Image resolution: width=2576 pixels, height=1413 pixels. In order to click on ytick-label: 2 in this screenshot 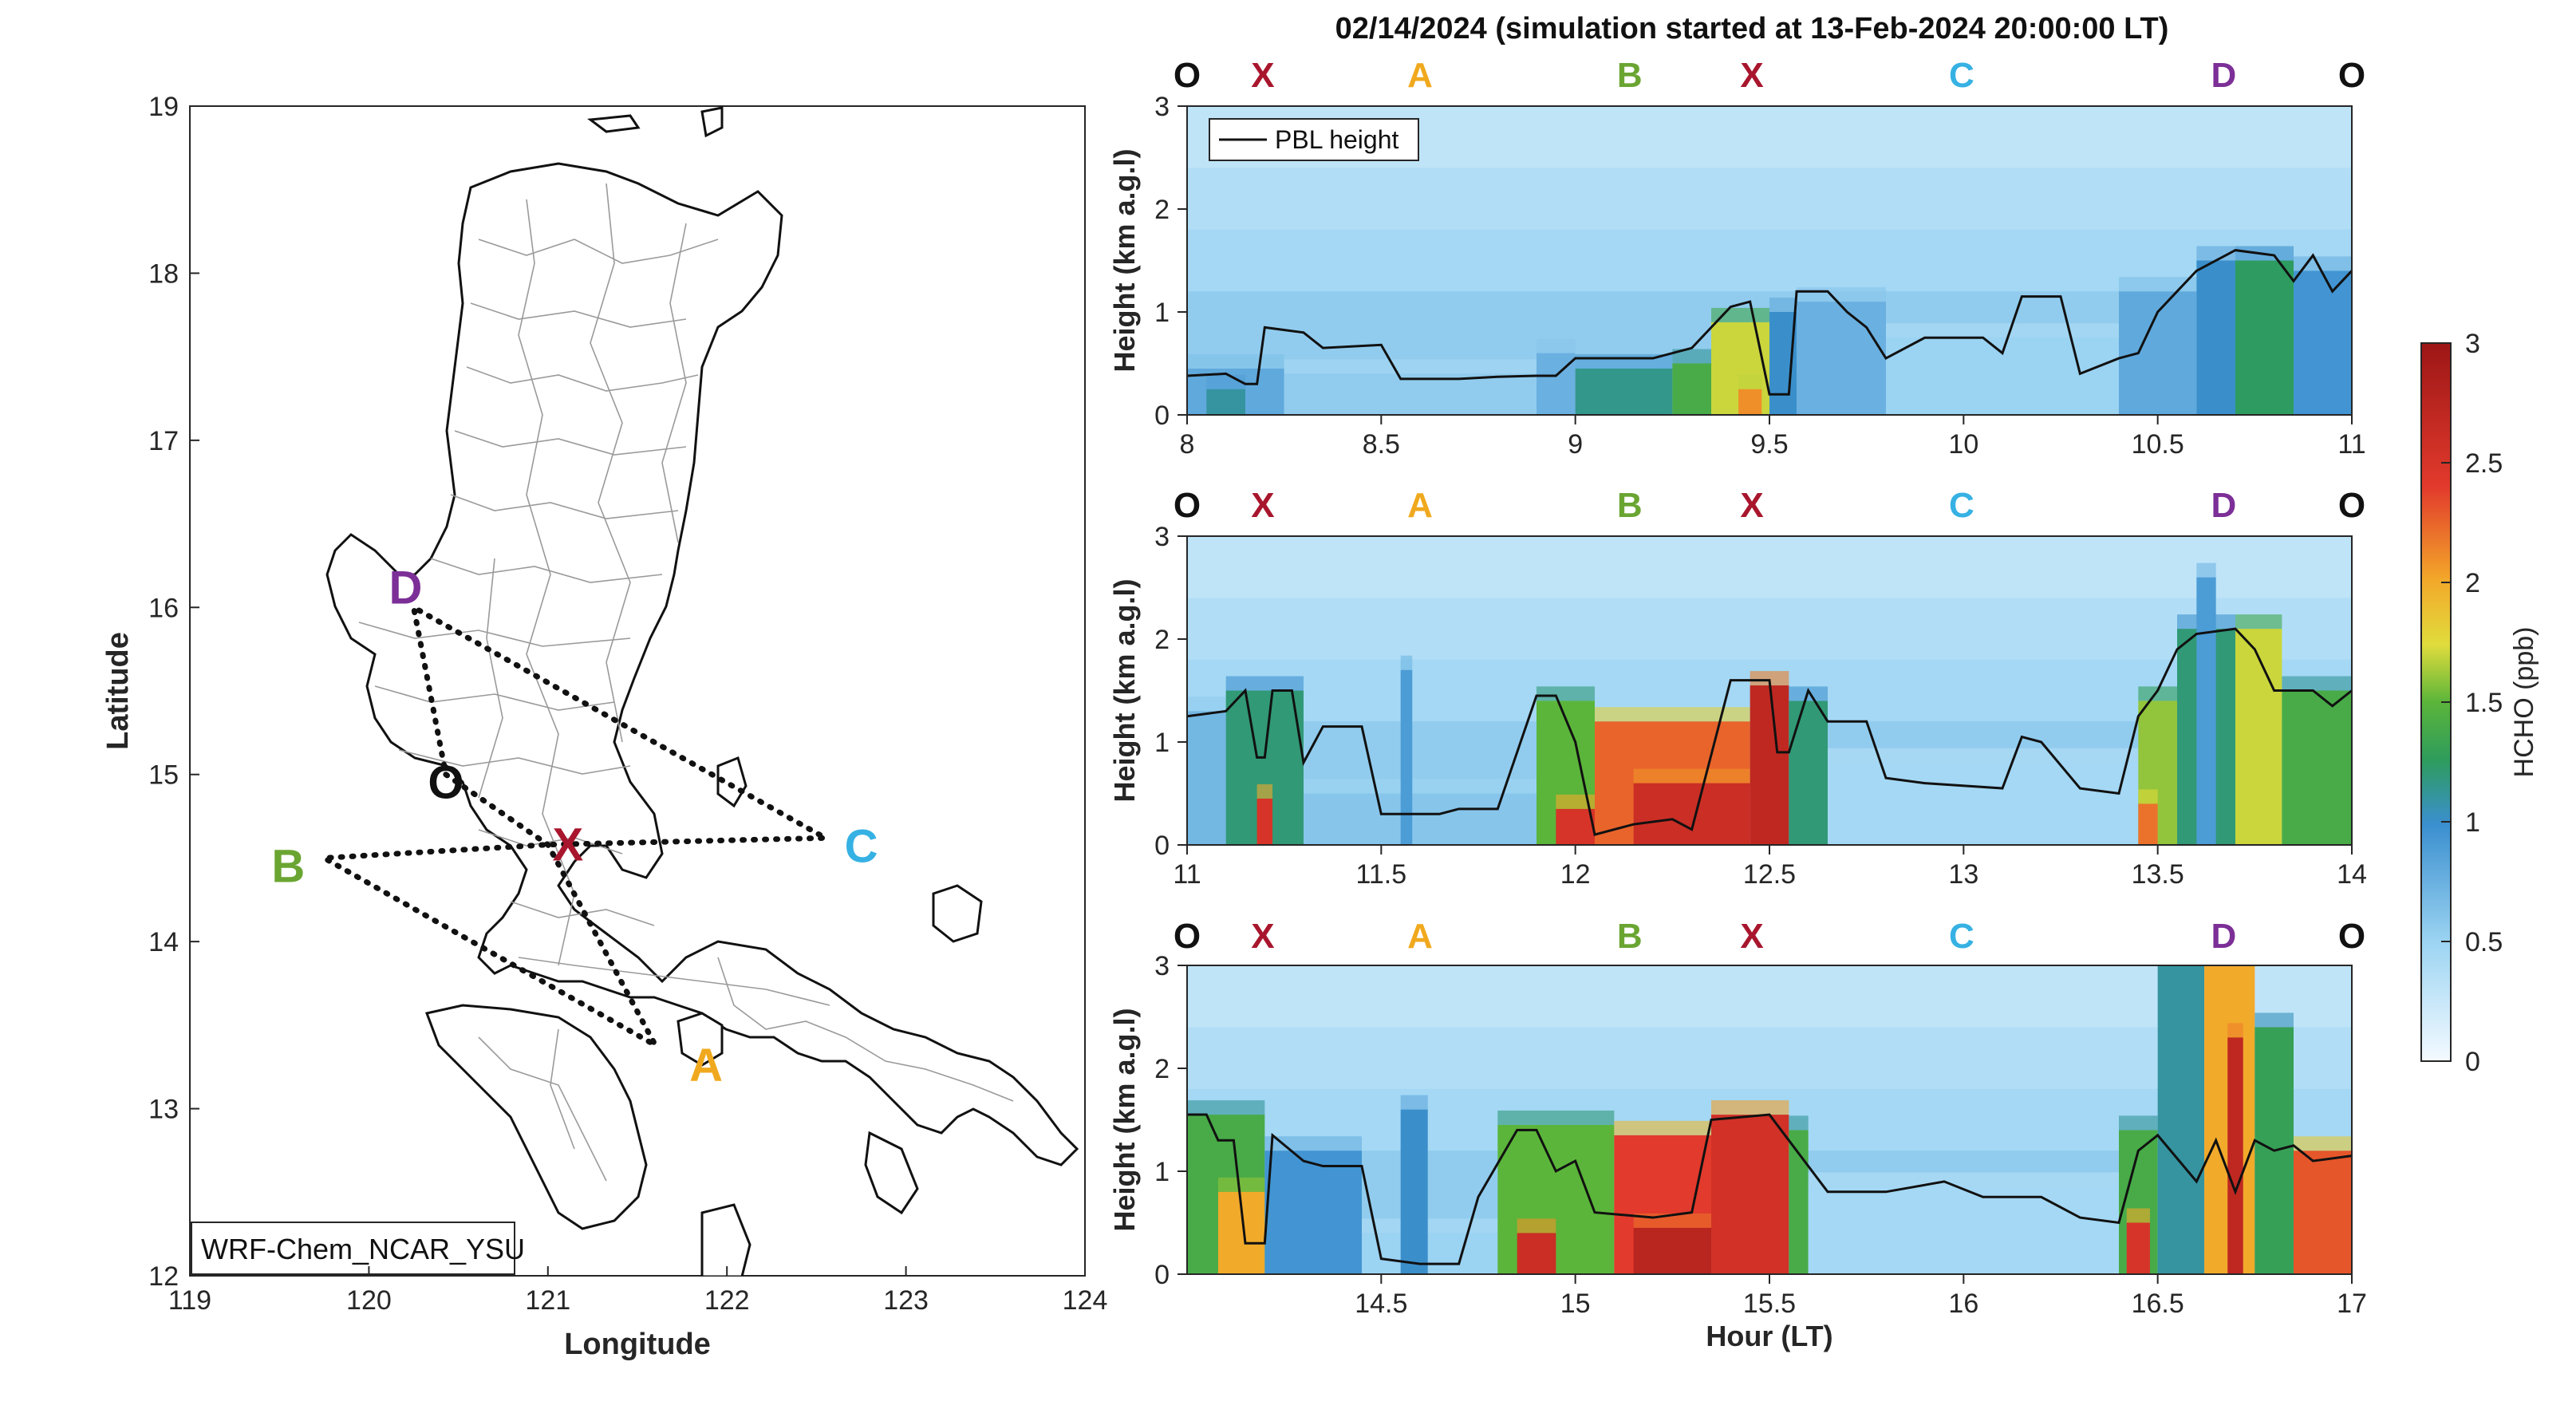, I will do `click(1162, 210)`.